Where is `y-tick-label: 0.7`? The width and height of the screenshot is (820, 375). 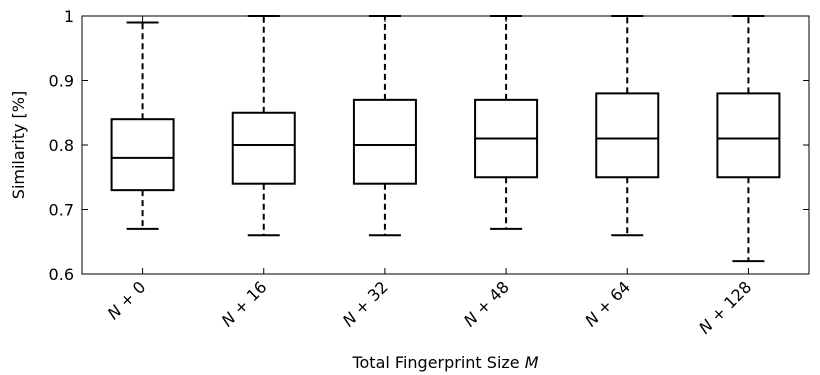
y-tick-label: 0.7 is located at coordinates (61, 210).